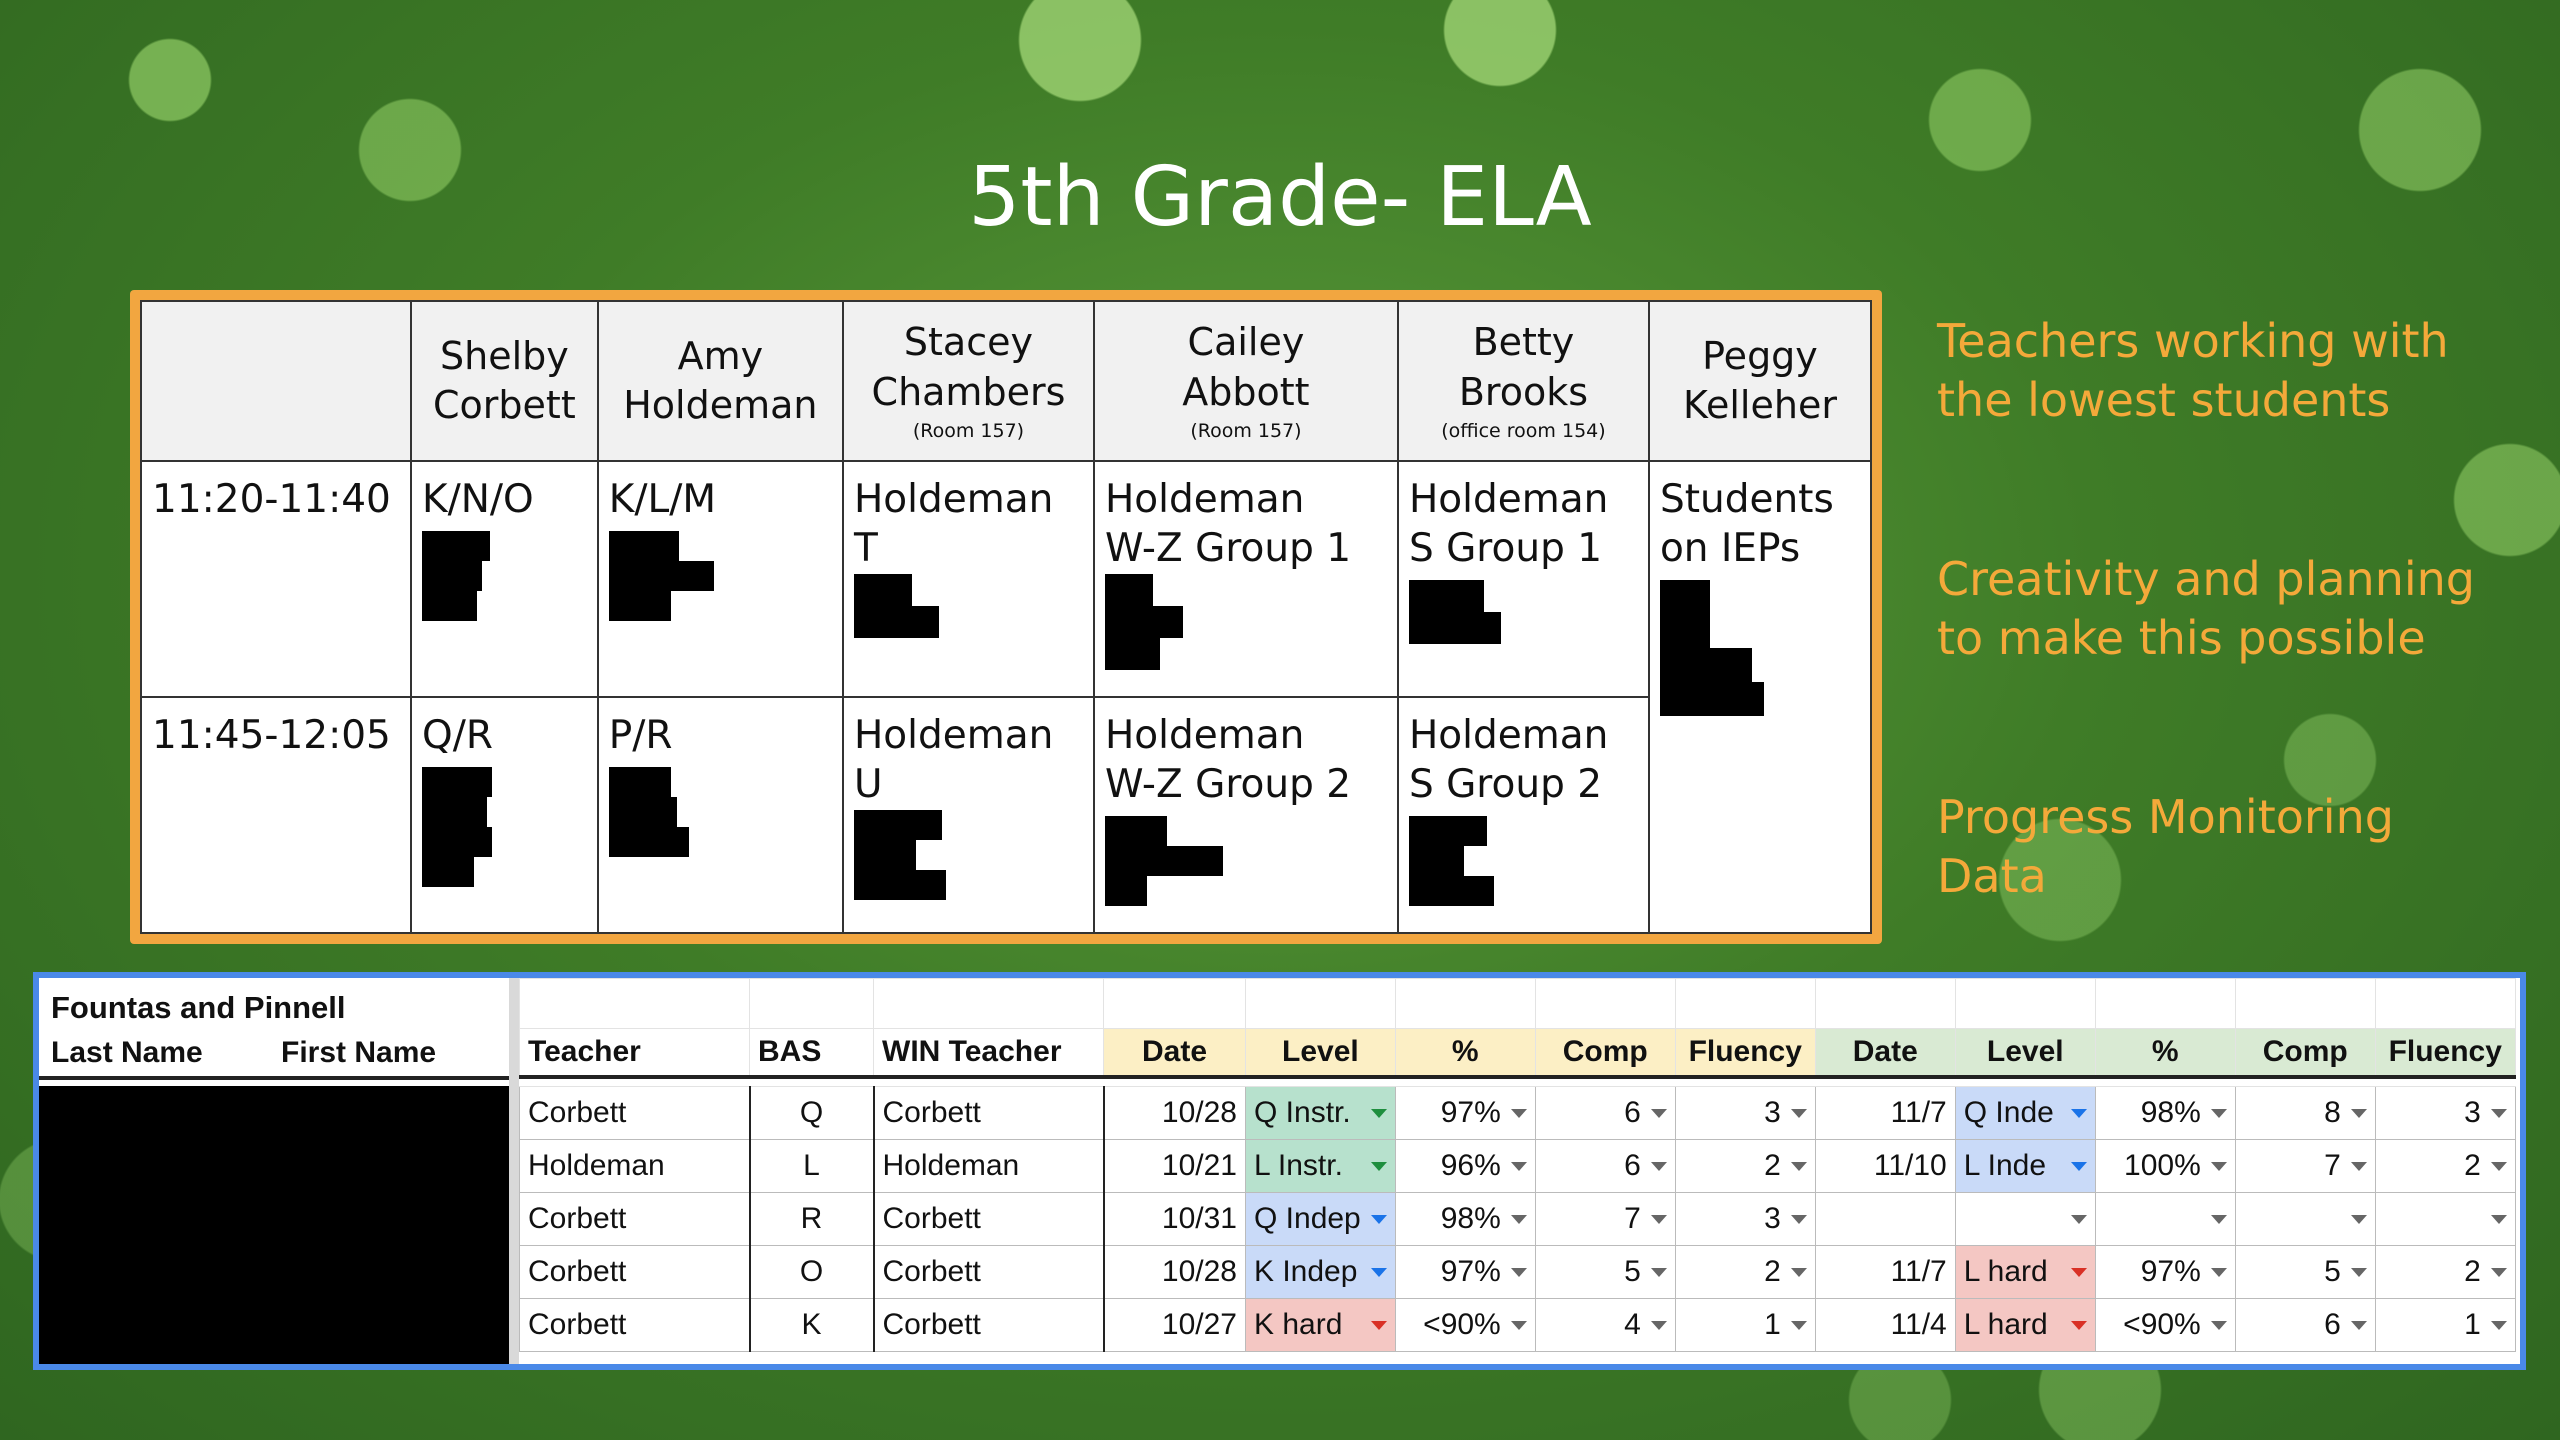  What do you see at coordinates (1885, 1053) in the screenshot?
I see `header-date-2: Date` at bounding box center [1885, 1053].